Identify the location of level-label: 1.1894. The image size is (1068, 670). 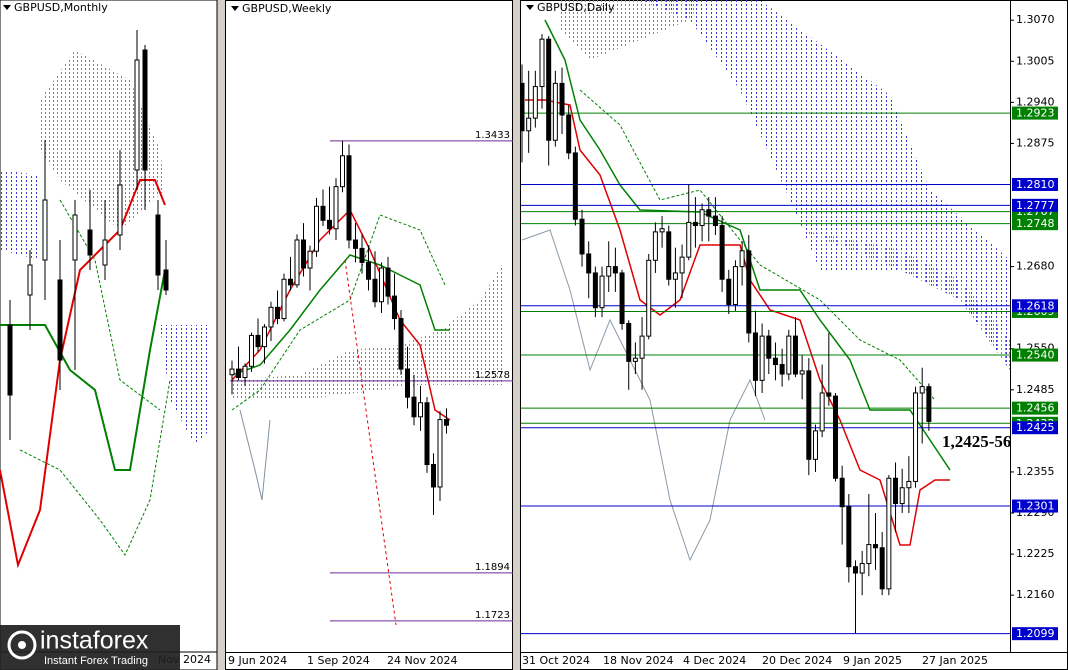
(492, 567).